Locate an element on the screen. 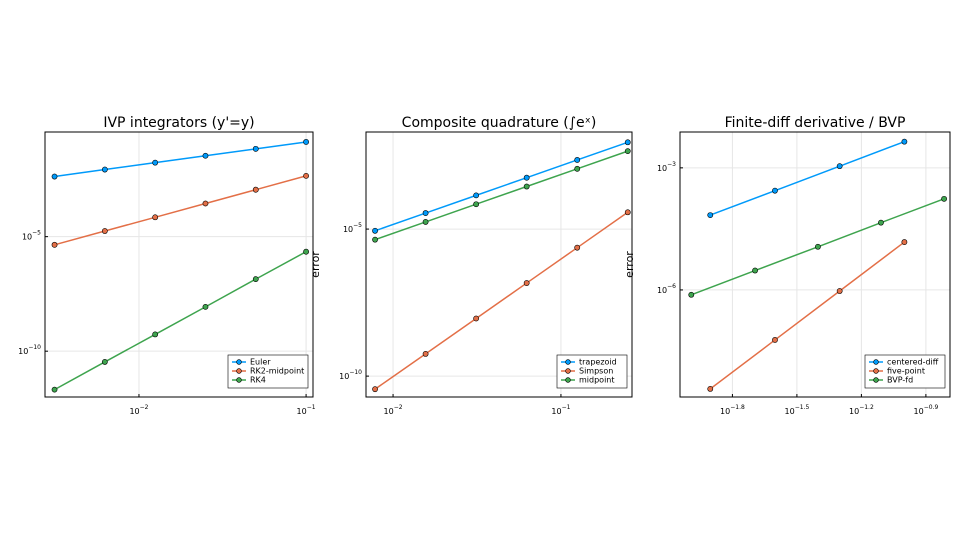 The width and height of the screenshot is (960, 540). legend-label: RK4 is located at coordinates (258, 380).